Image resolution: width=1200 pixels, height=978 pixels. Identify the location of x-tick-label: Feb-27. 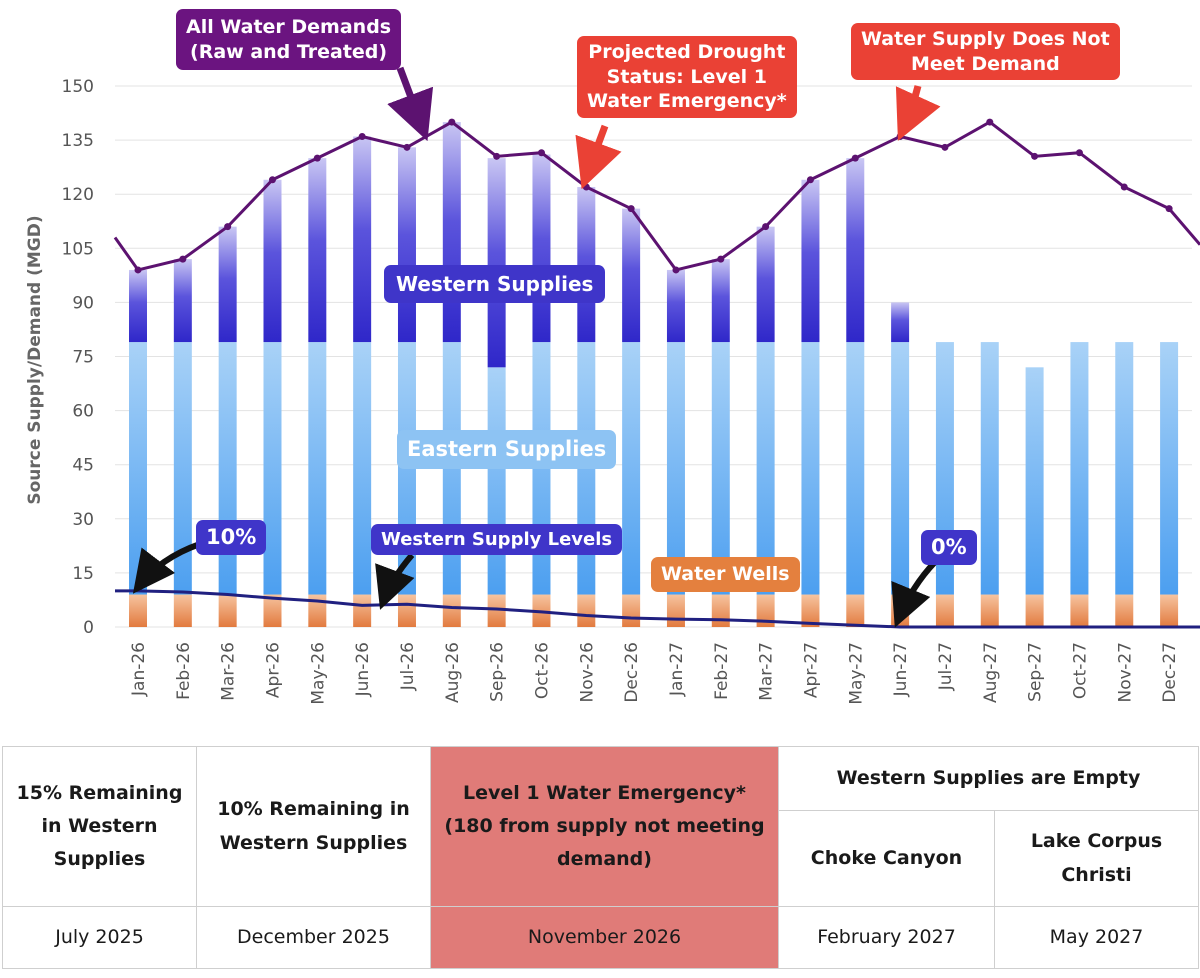
(722, 671).